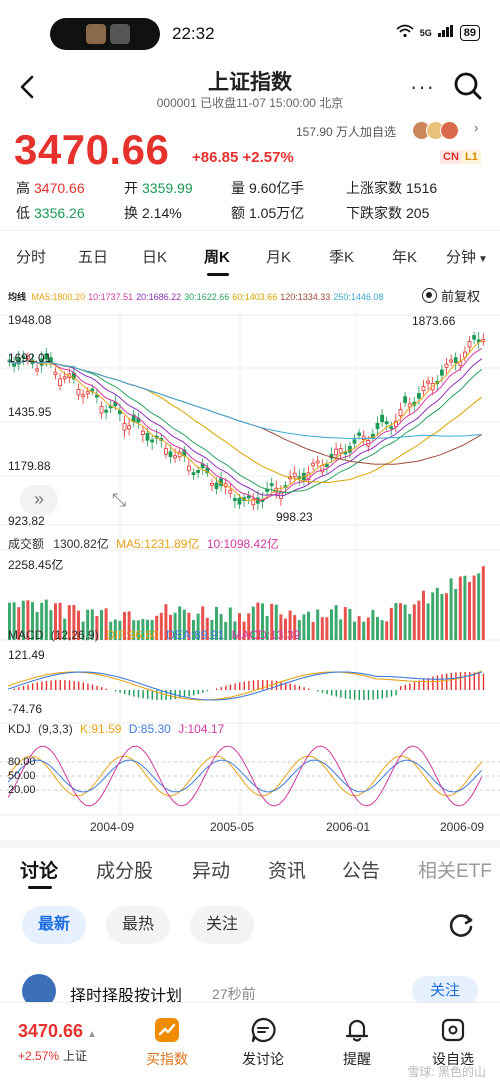  What do you see at coordinates (263, 1043) in the screenshot?
I see `post-discussion-button: 发讨论` at bounding box center [263, 1043].